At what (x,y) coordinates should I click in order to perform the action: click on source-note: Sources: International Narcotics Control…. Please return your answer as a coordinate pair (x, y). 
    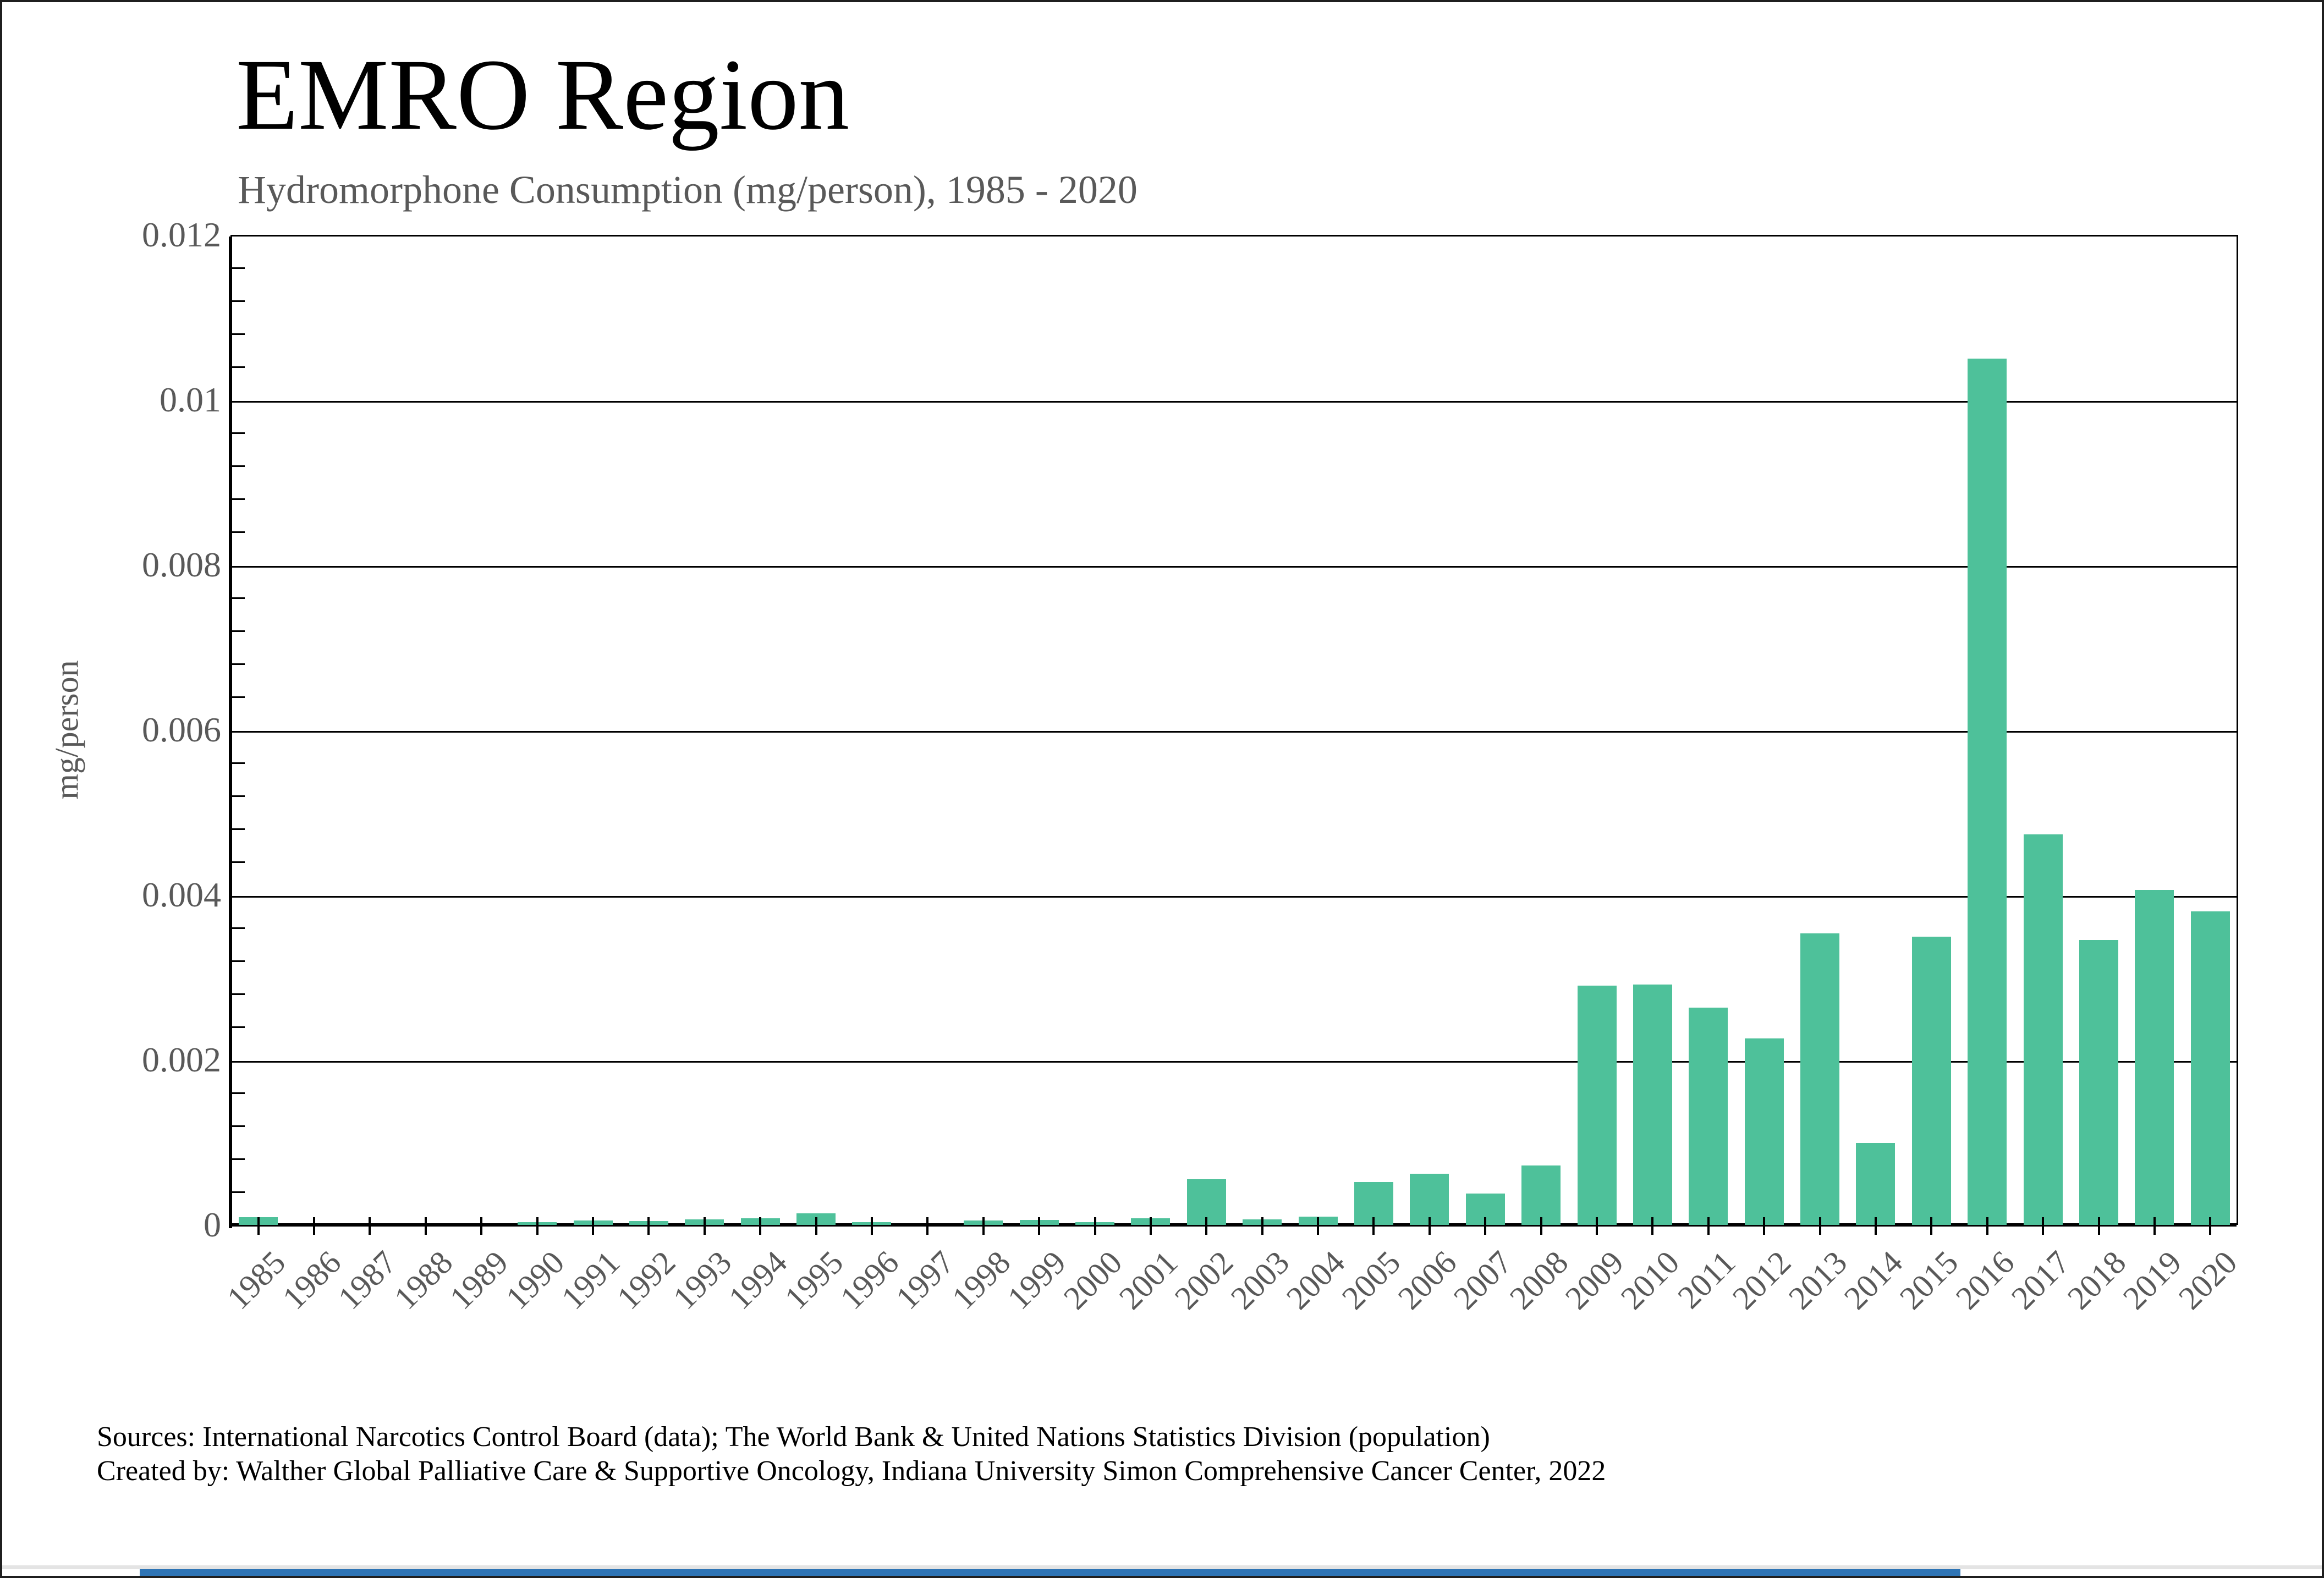
    Looking at the image, I should click on (851, 1454).